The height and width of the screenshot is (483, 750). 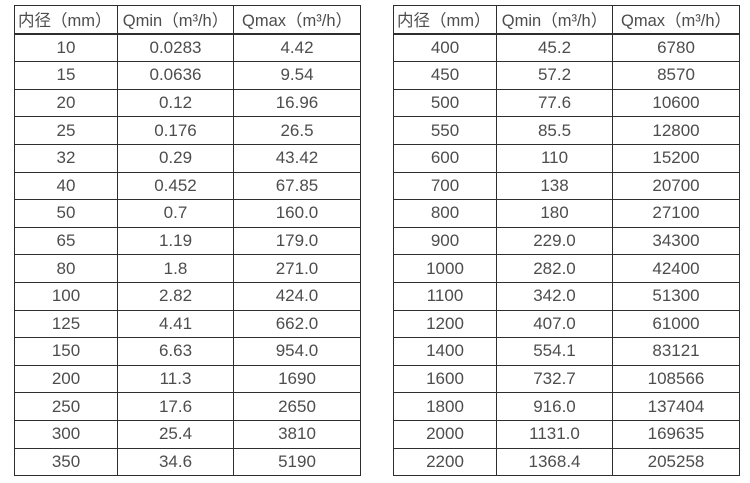 What do you see at coordinates (554, 103) in the screenshot?
I see `cell-qmin: 77.6` at bounding box center [554, 103].